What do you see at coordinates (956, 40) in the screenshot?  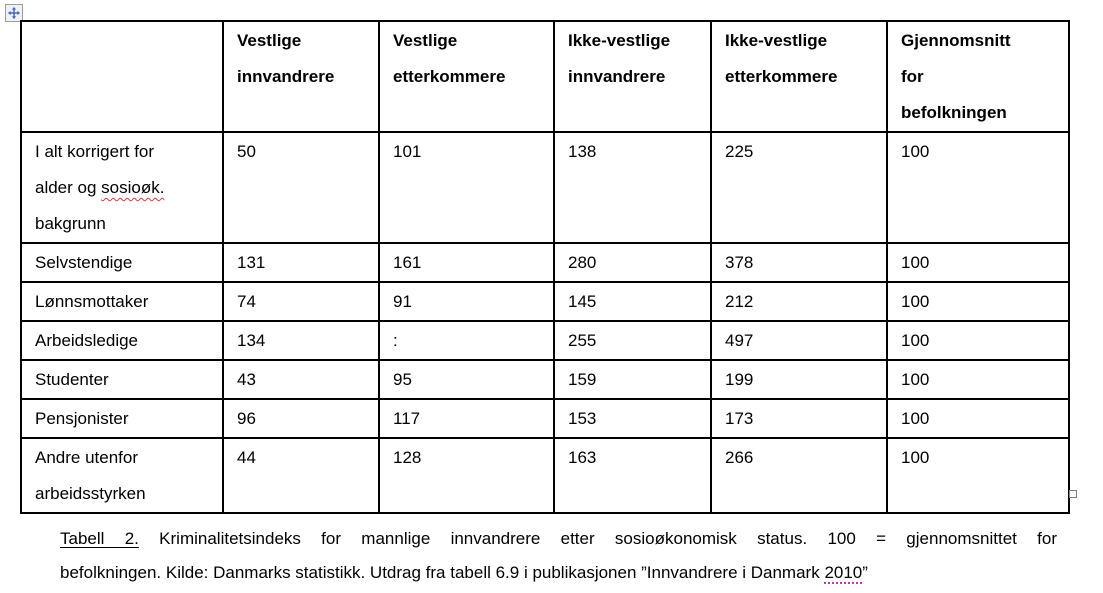 I see `header-line: Gjennomsnitt` at bounding box center [956, 40].